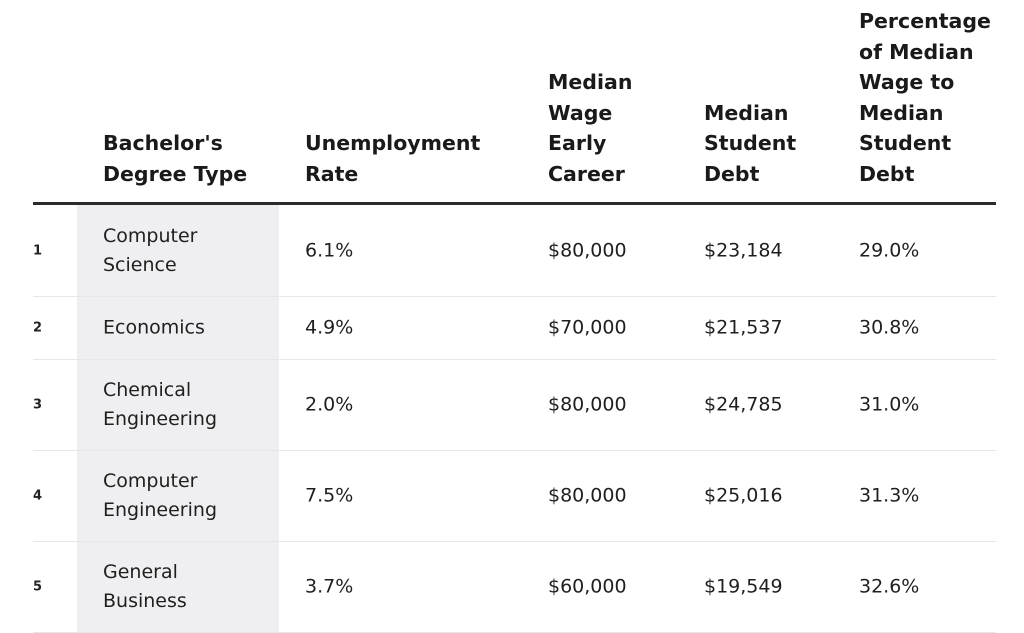 This screenshot has width=1024, height=633. I want to click on debt-cell: $23,184, so click(743, 250).